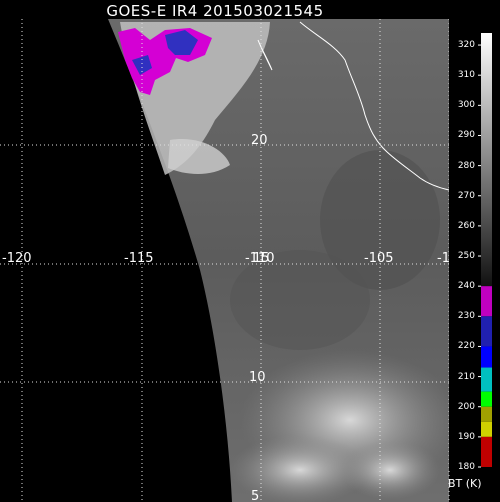 Image resolution: width=500 pixels, height=502 pixels. Describe the element at coordinates (466, 105) in the screenshot. I see `colorbar-tick-label: 300` at that location.